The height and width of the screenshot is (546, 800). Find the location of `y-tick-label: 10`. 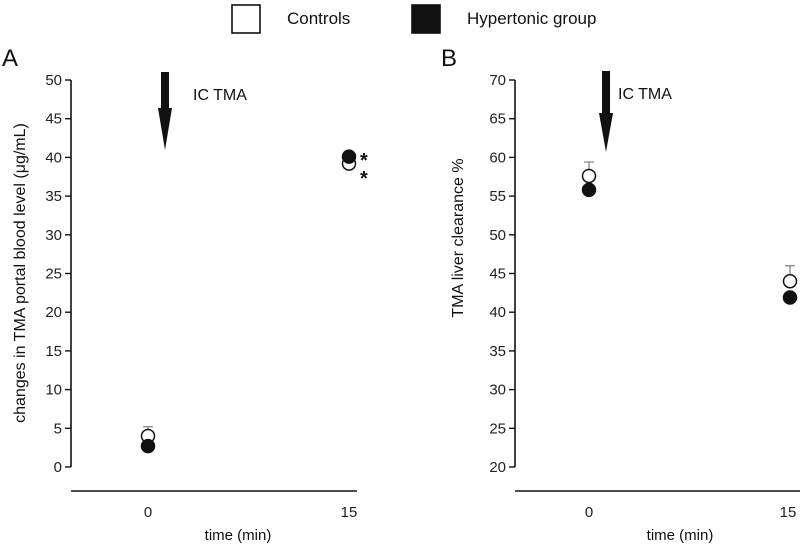

y-tick-label: 10 is located at coordinates (53, 390).